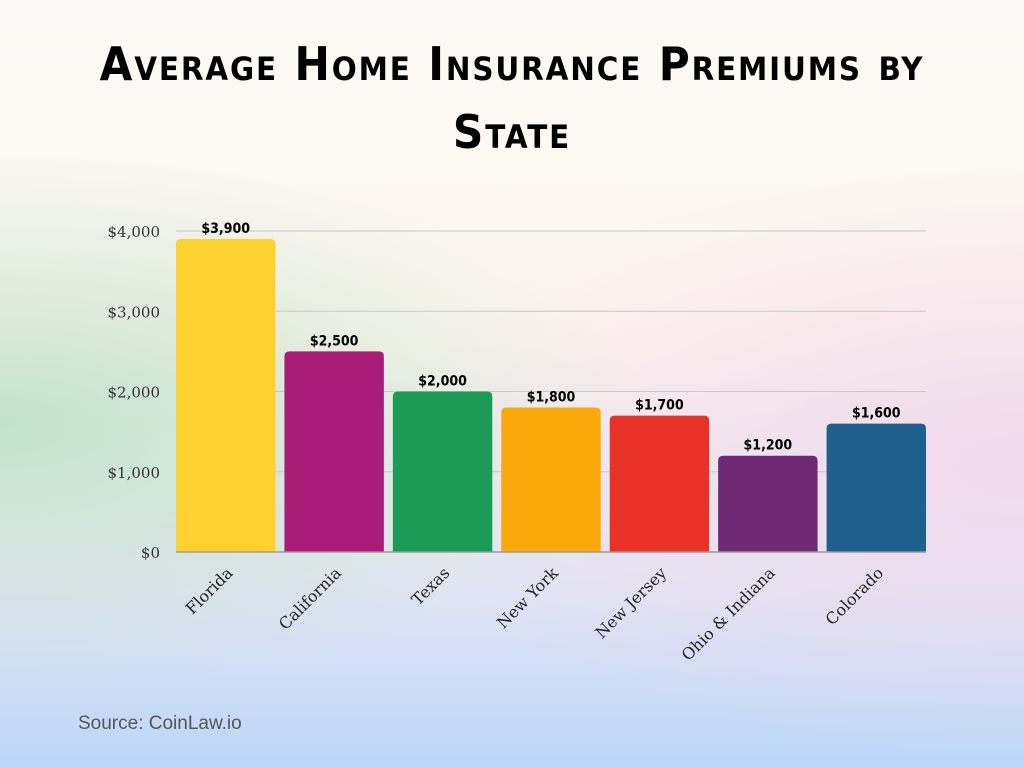 The image size is (1024, 768). I want to click on y-tick-label: $3,000, so click(134, 312).